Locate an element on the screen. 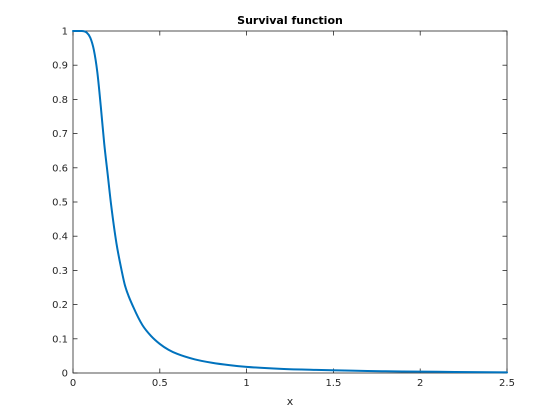 This screenshot has width=560, height=420. chart-title: Survival function is located at coordinates (290, 20).